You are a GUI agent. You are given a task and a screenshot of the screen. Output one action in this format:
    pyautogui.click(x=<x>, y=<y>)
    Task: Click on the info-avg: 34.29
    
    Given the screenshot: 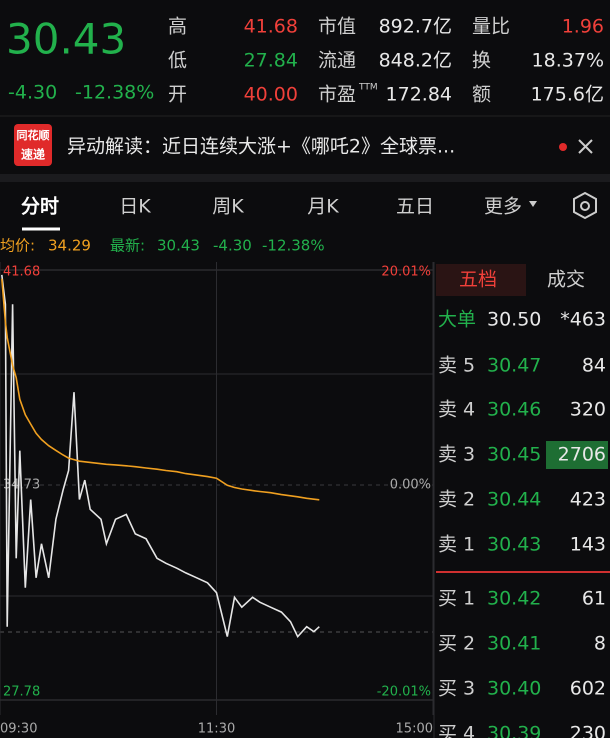 What is the action you would take?
    pyautogui.click(x=69, y=246)
    